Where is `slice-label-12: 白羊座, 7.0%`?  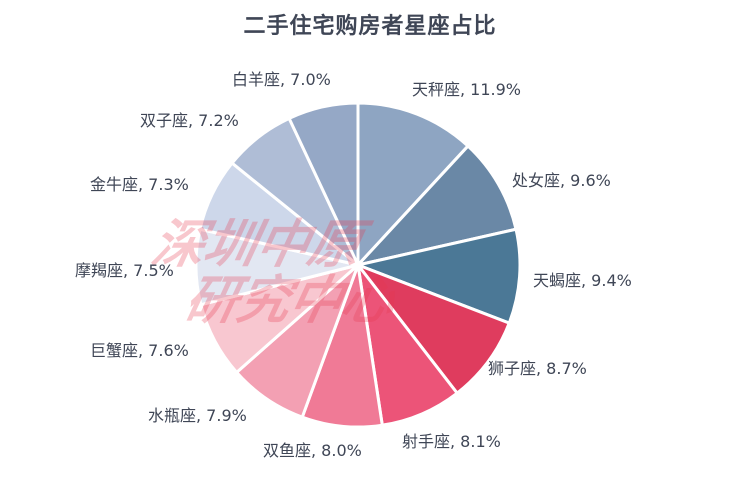
slice-label-12: 白羊座, 7.0% is located at coordinates (281, 79).